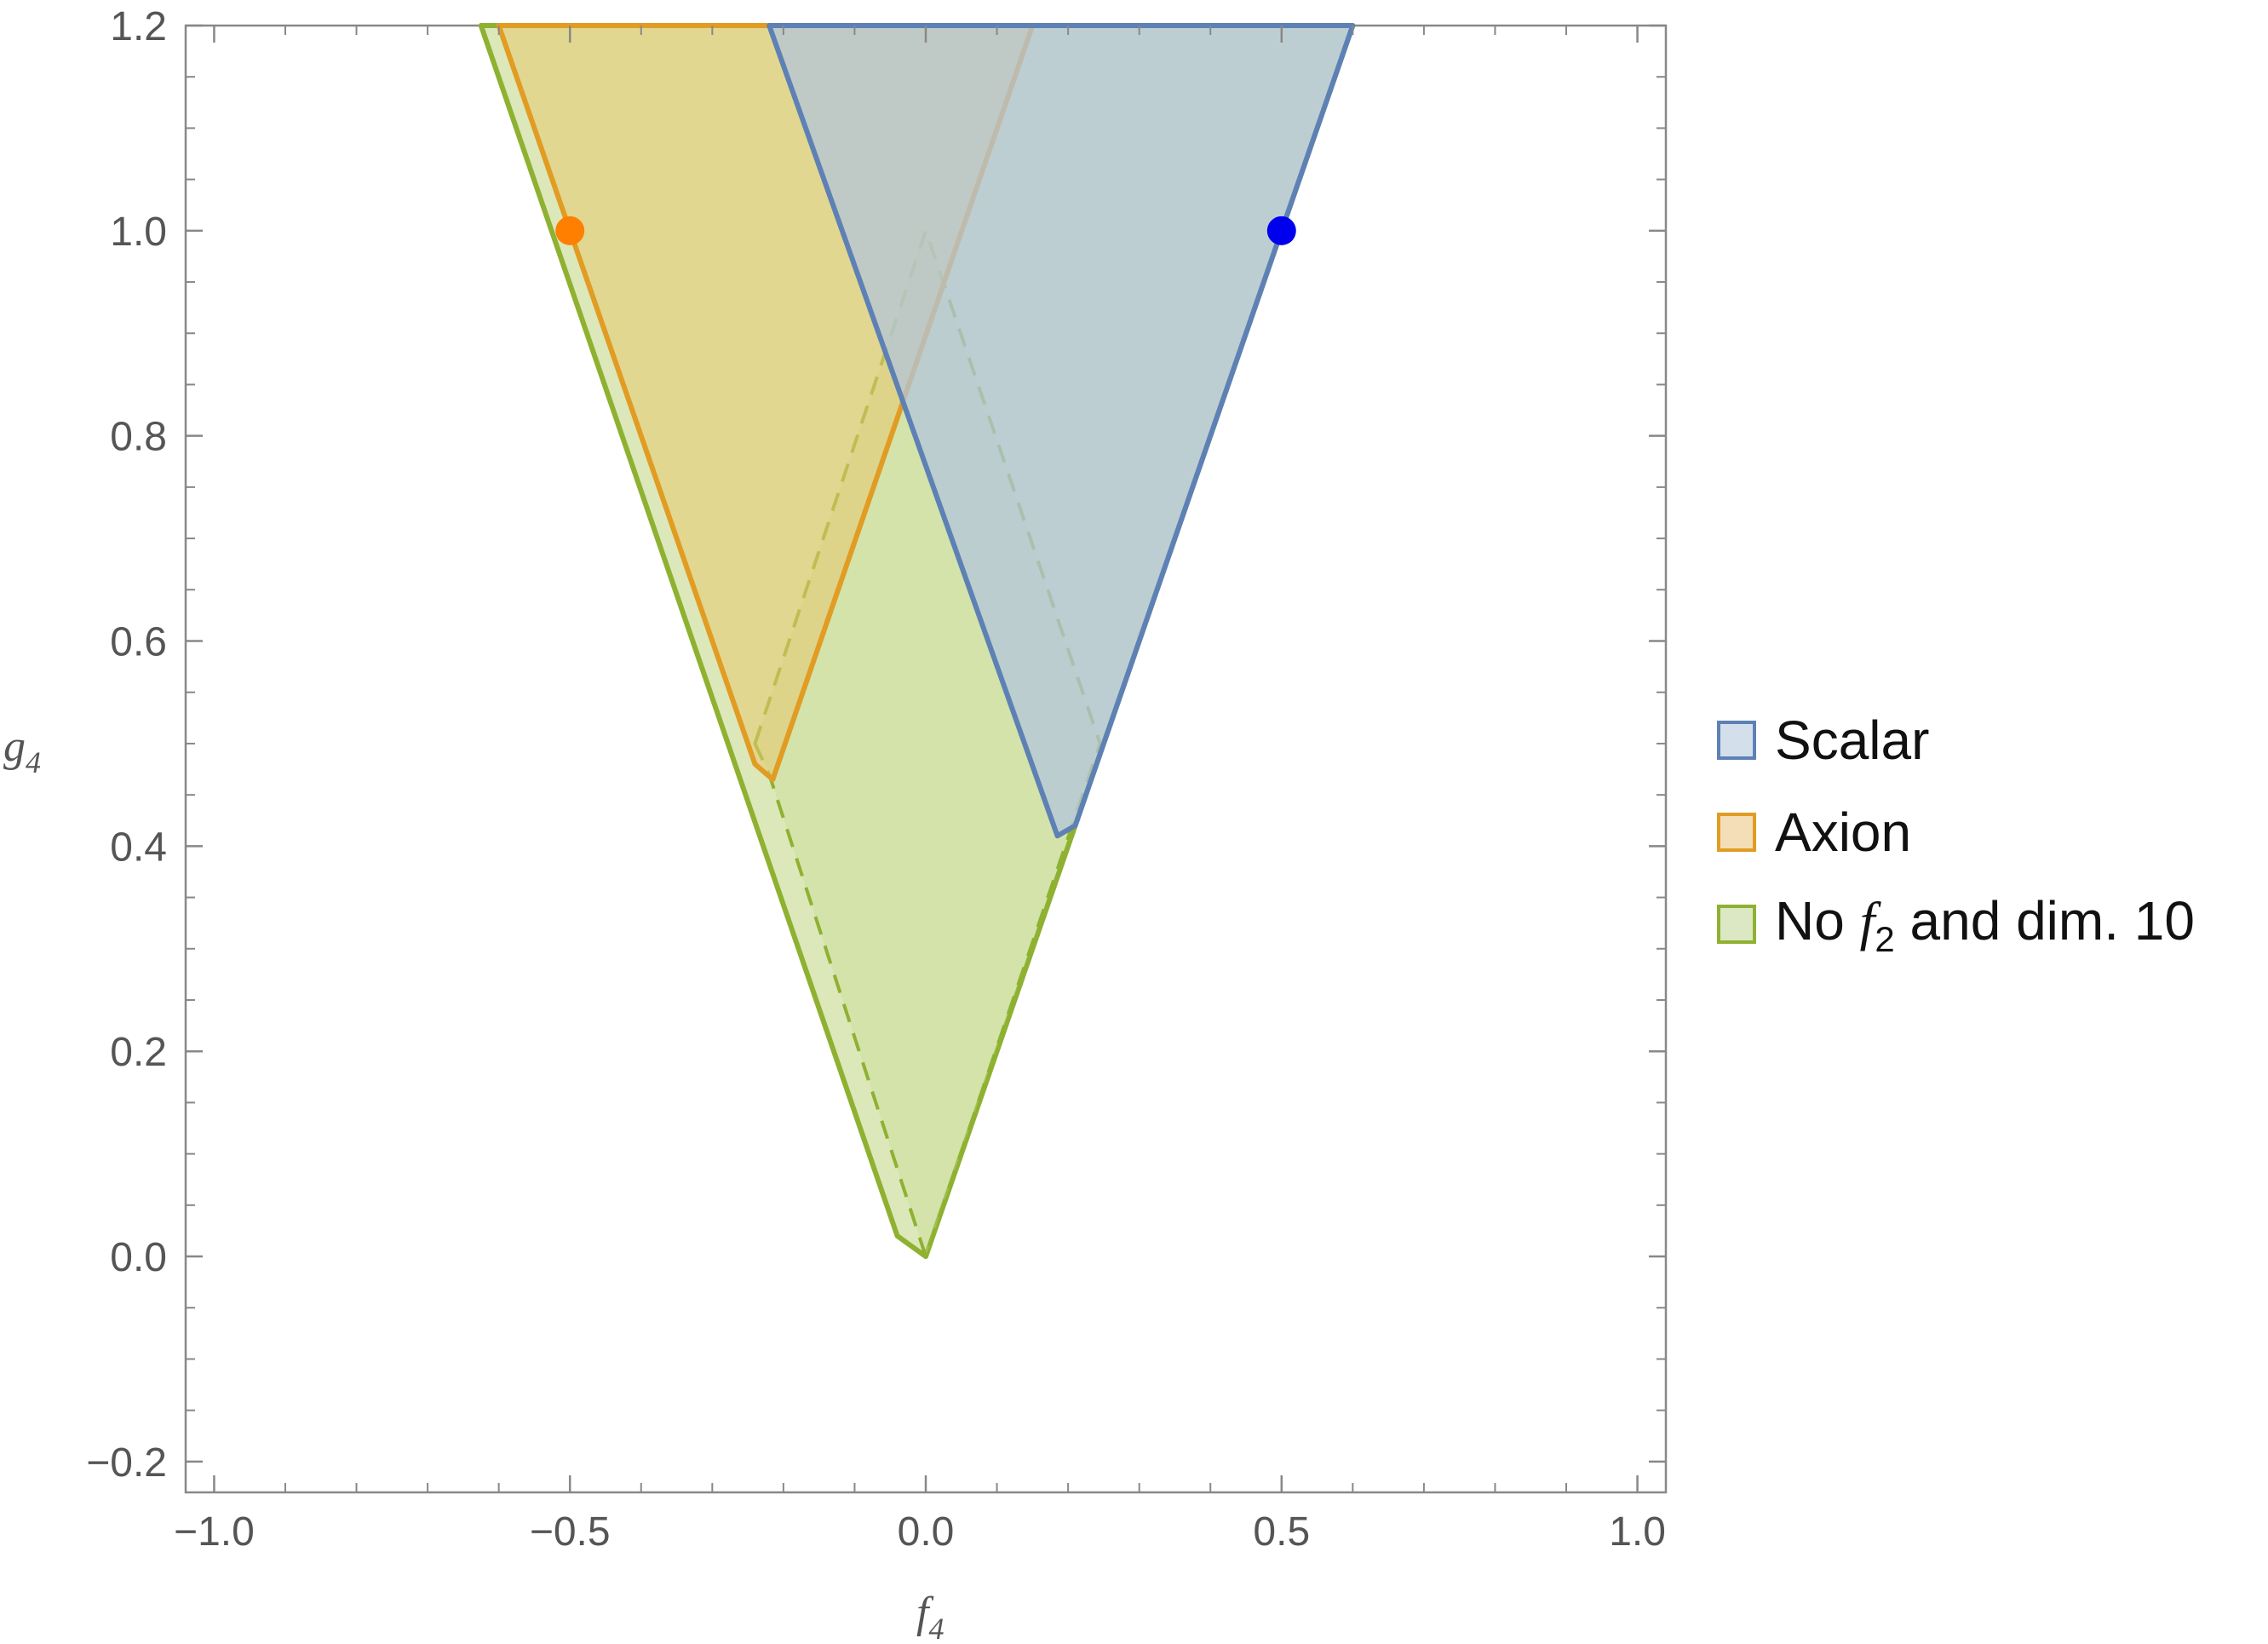  I want to click on y-axis-title: g4, so click(22, 750).